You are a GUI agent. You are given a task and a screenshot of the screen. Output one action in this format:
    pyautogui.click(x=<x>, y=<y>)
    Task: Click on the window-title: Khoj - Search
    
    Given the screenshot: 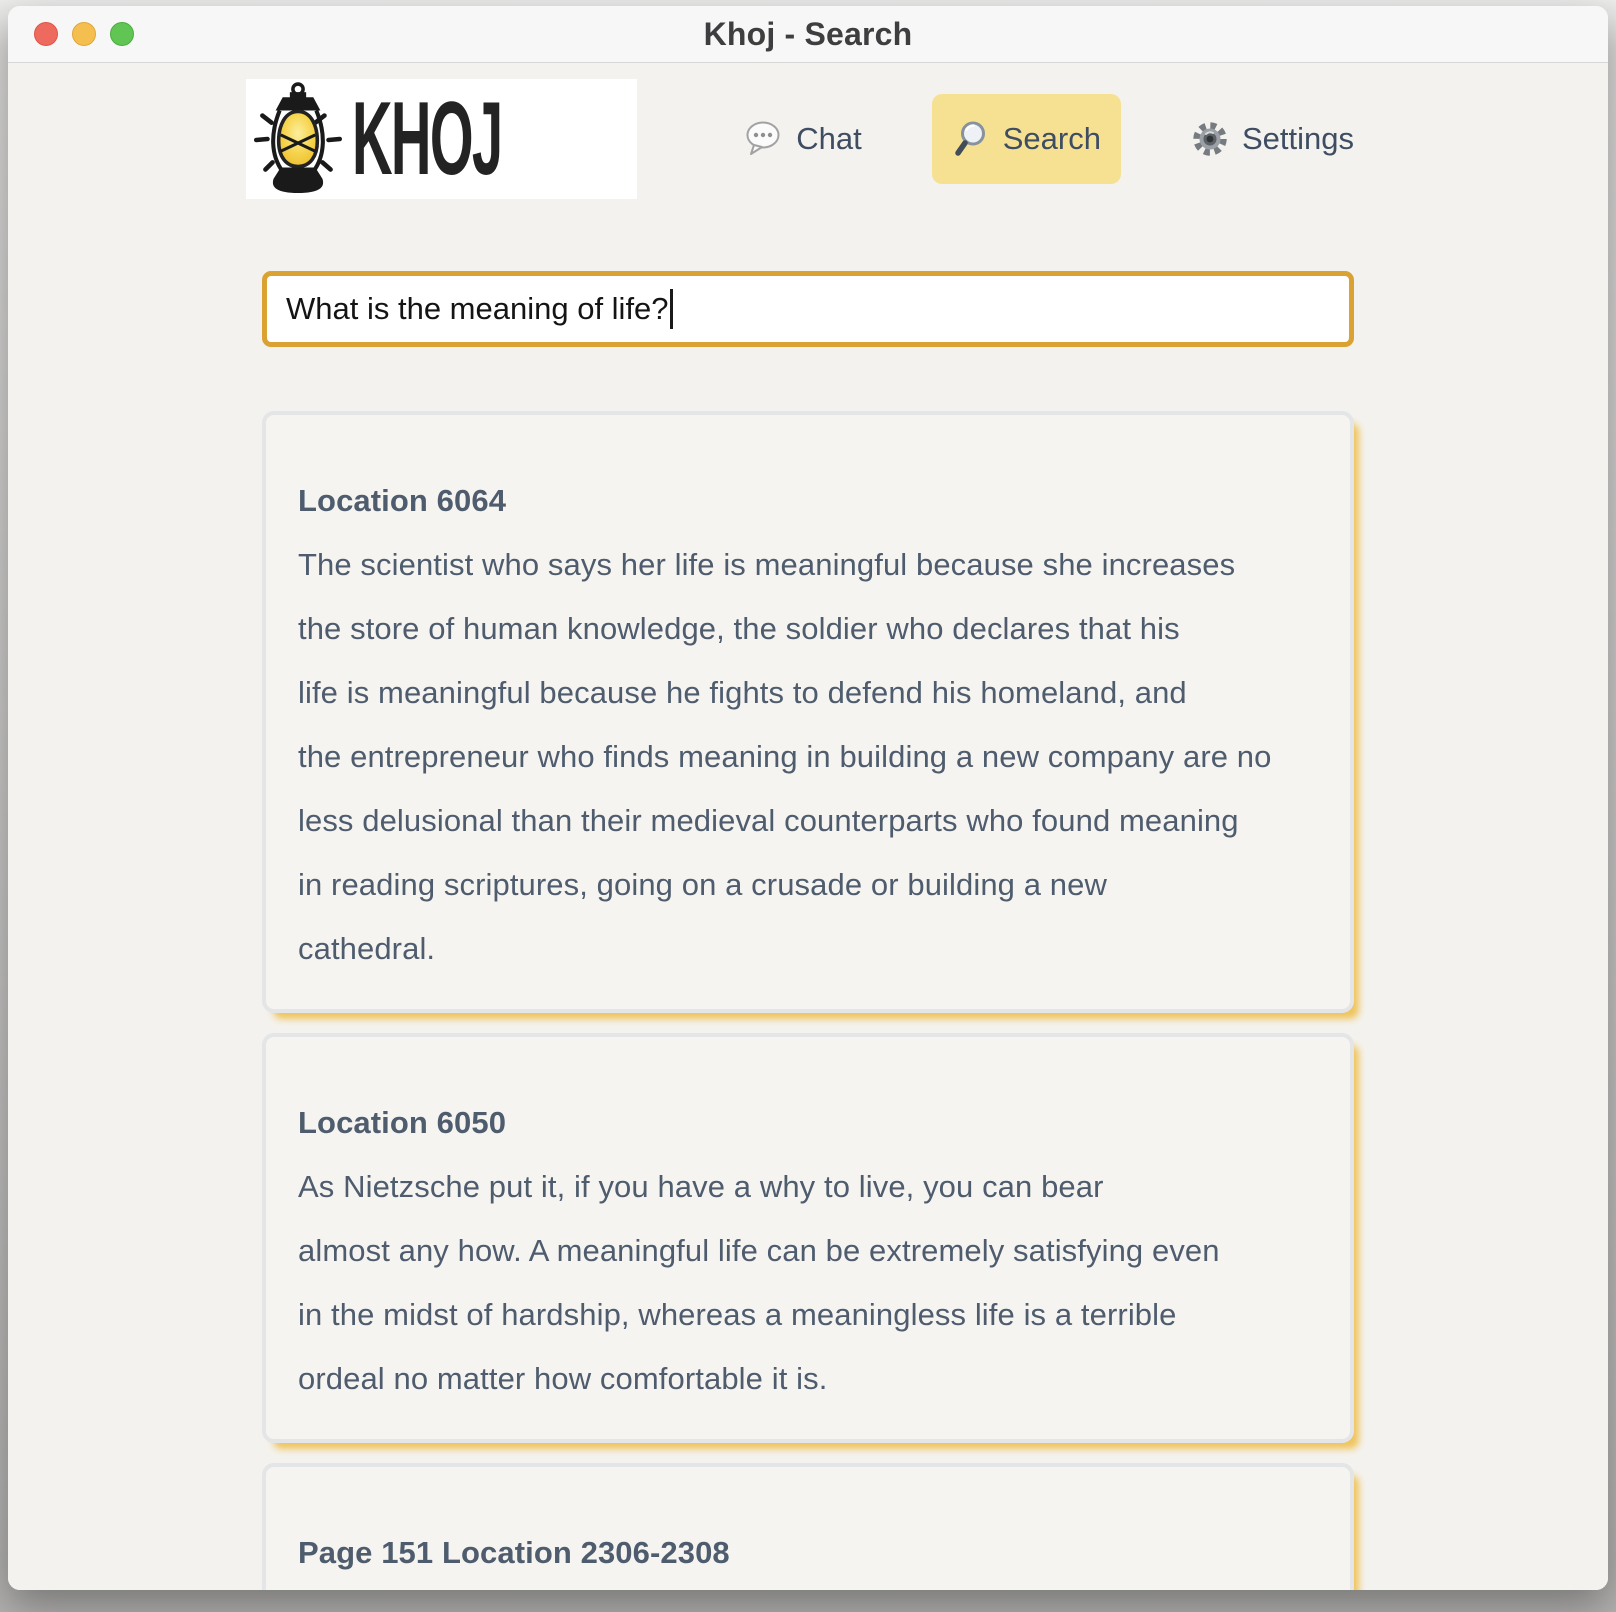 What is the action you would take?
    pyautogui.click(x=808, y=33)
    